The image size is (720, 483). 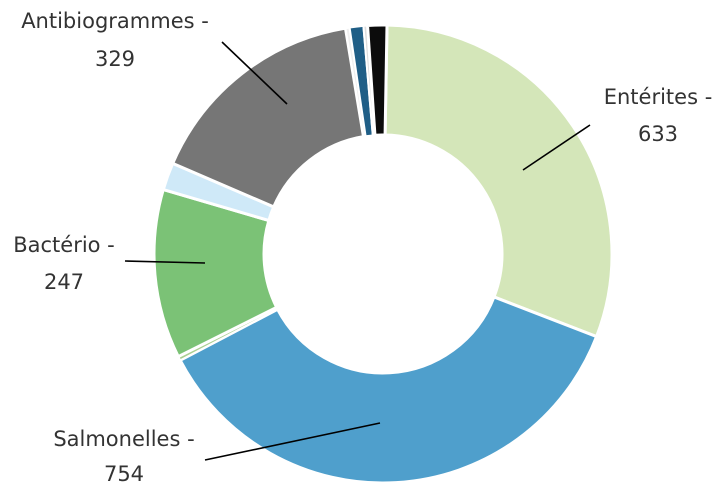 What do you see at coordinates (123, 439) in the screenshot?
I see `label-salmonelles: Salmonelles -` at bounding box center [123, 439].